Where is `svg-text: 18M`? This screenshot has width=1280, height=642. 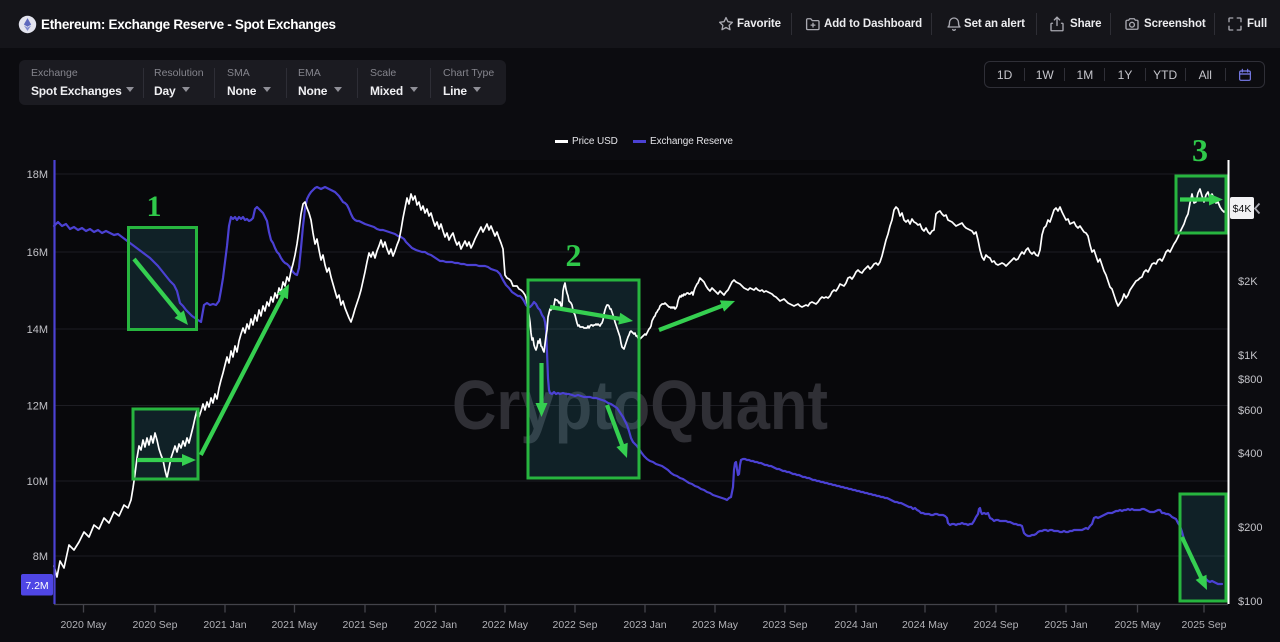 svg-text: 18M is located at coordinates (37, 175).